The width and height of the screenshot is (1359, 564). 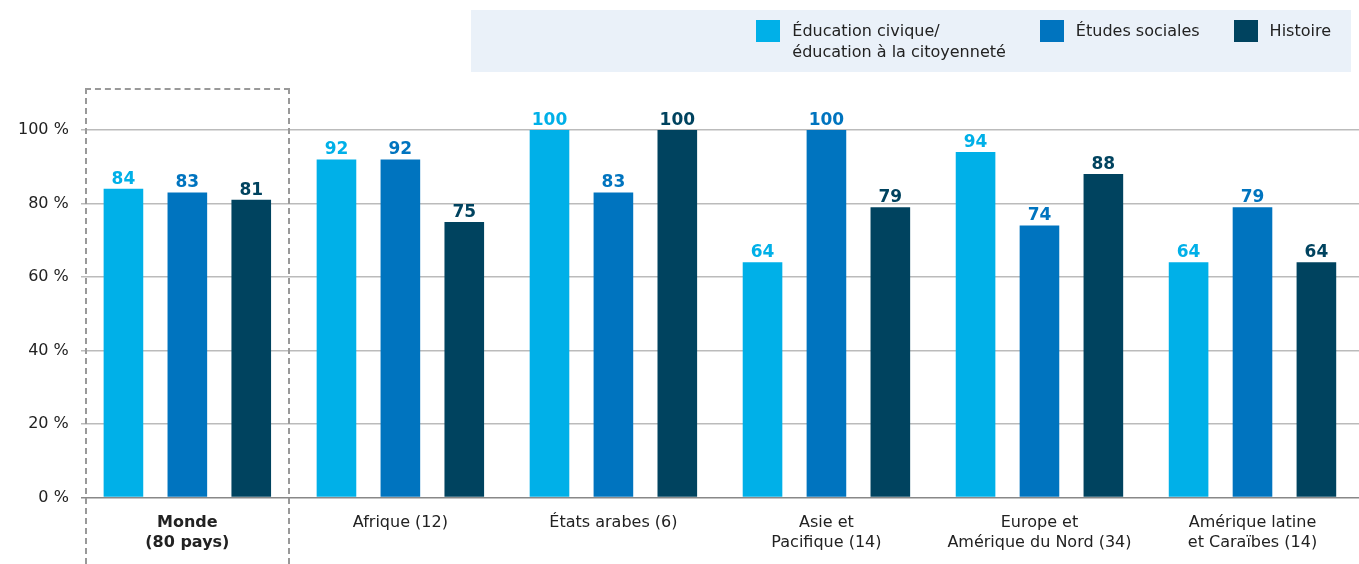 What do you see at coordinates (48, 349) in the screenshot?
I see `y-tick-label: 40 %` at bounding box center [48, 349].